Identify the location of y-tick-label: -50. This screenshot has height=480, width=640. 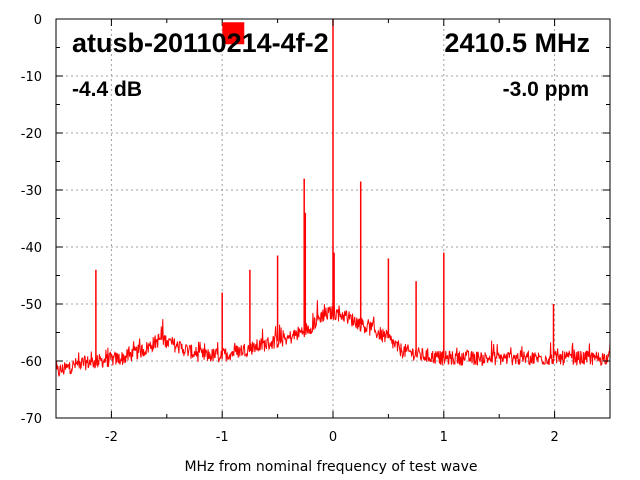
(31, 305).